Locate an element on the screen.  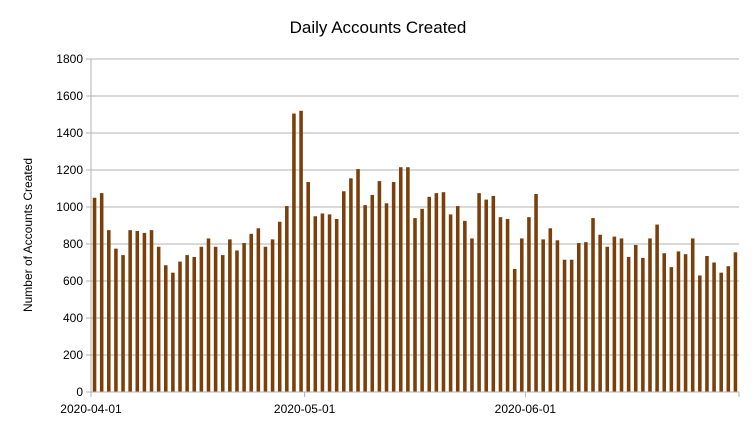
y-tick-label: 1200 is located at coordinates (69, 170).